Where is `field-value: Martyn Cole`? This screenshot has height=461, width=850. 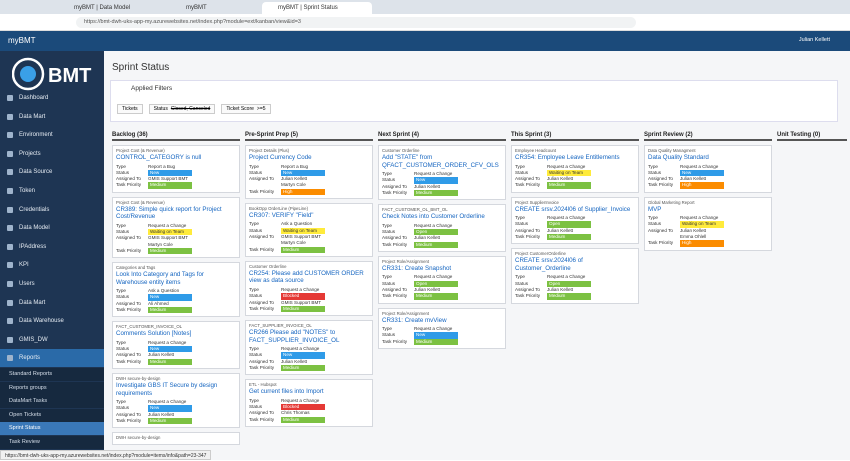 field-value: Martyn Cole is located at coordinates (293, 185).